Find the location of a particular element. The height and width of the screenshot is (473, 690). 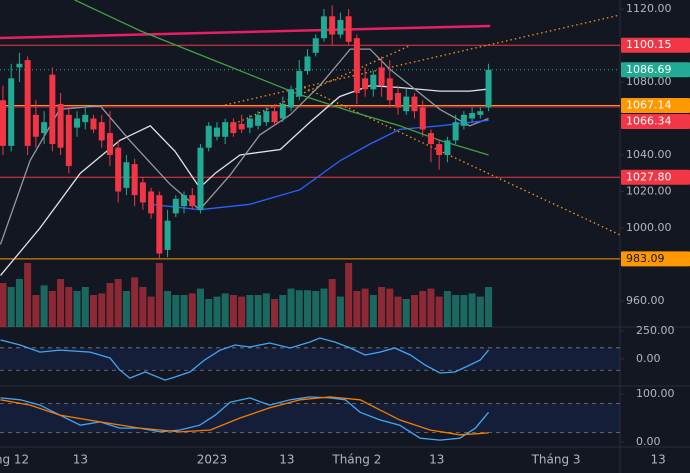

y-tick-label: 250.00 is located at coordinates (655, 330).